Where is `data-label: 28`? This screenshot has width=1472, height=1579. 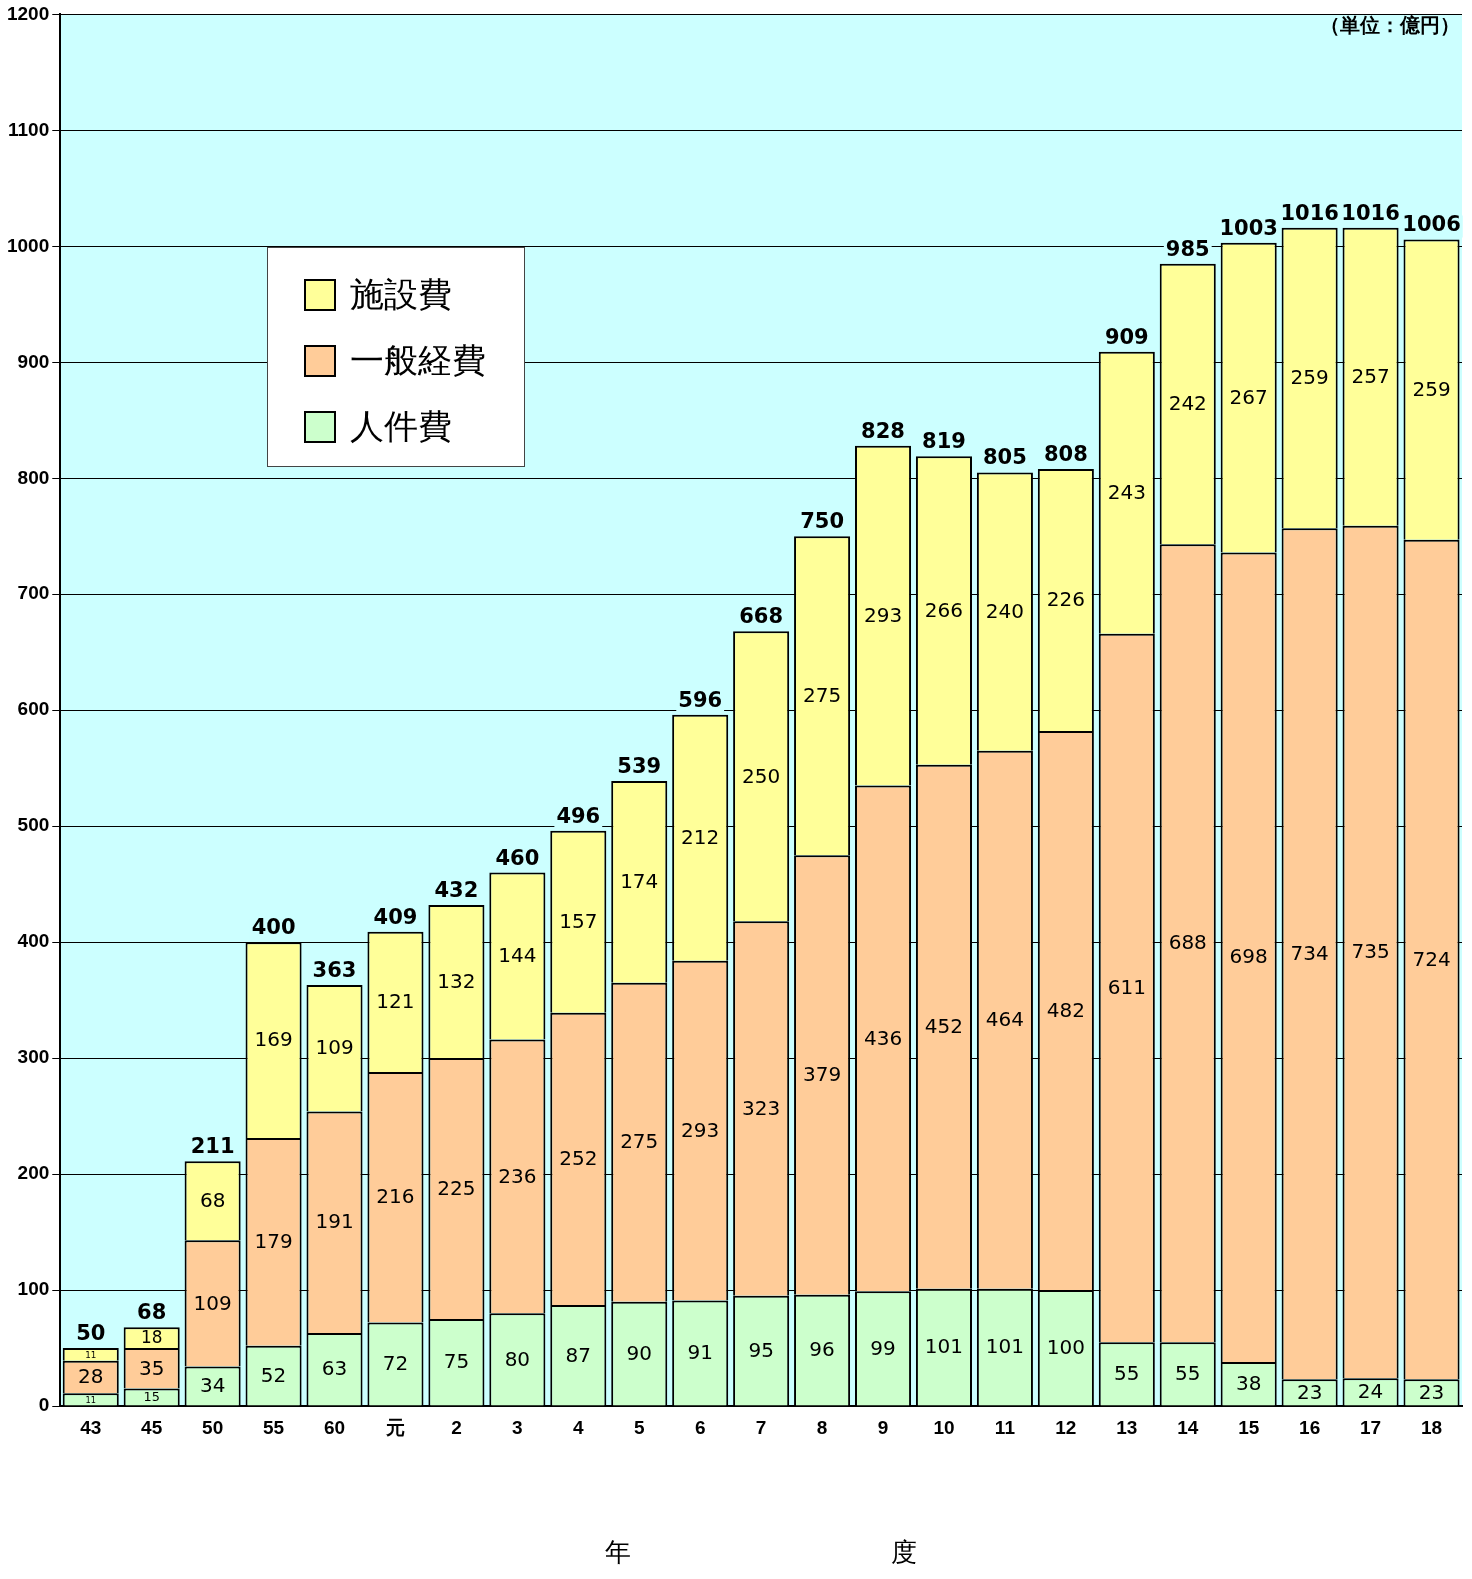 data-label: 28 is located at coordinates (91, 1376).